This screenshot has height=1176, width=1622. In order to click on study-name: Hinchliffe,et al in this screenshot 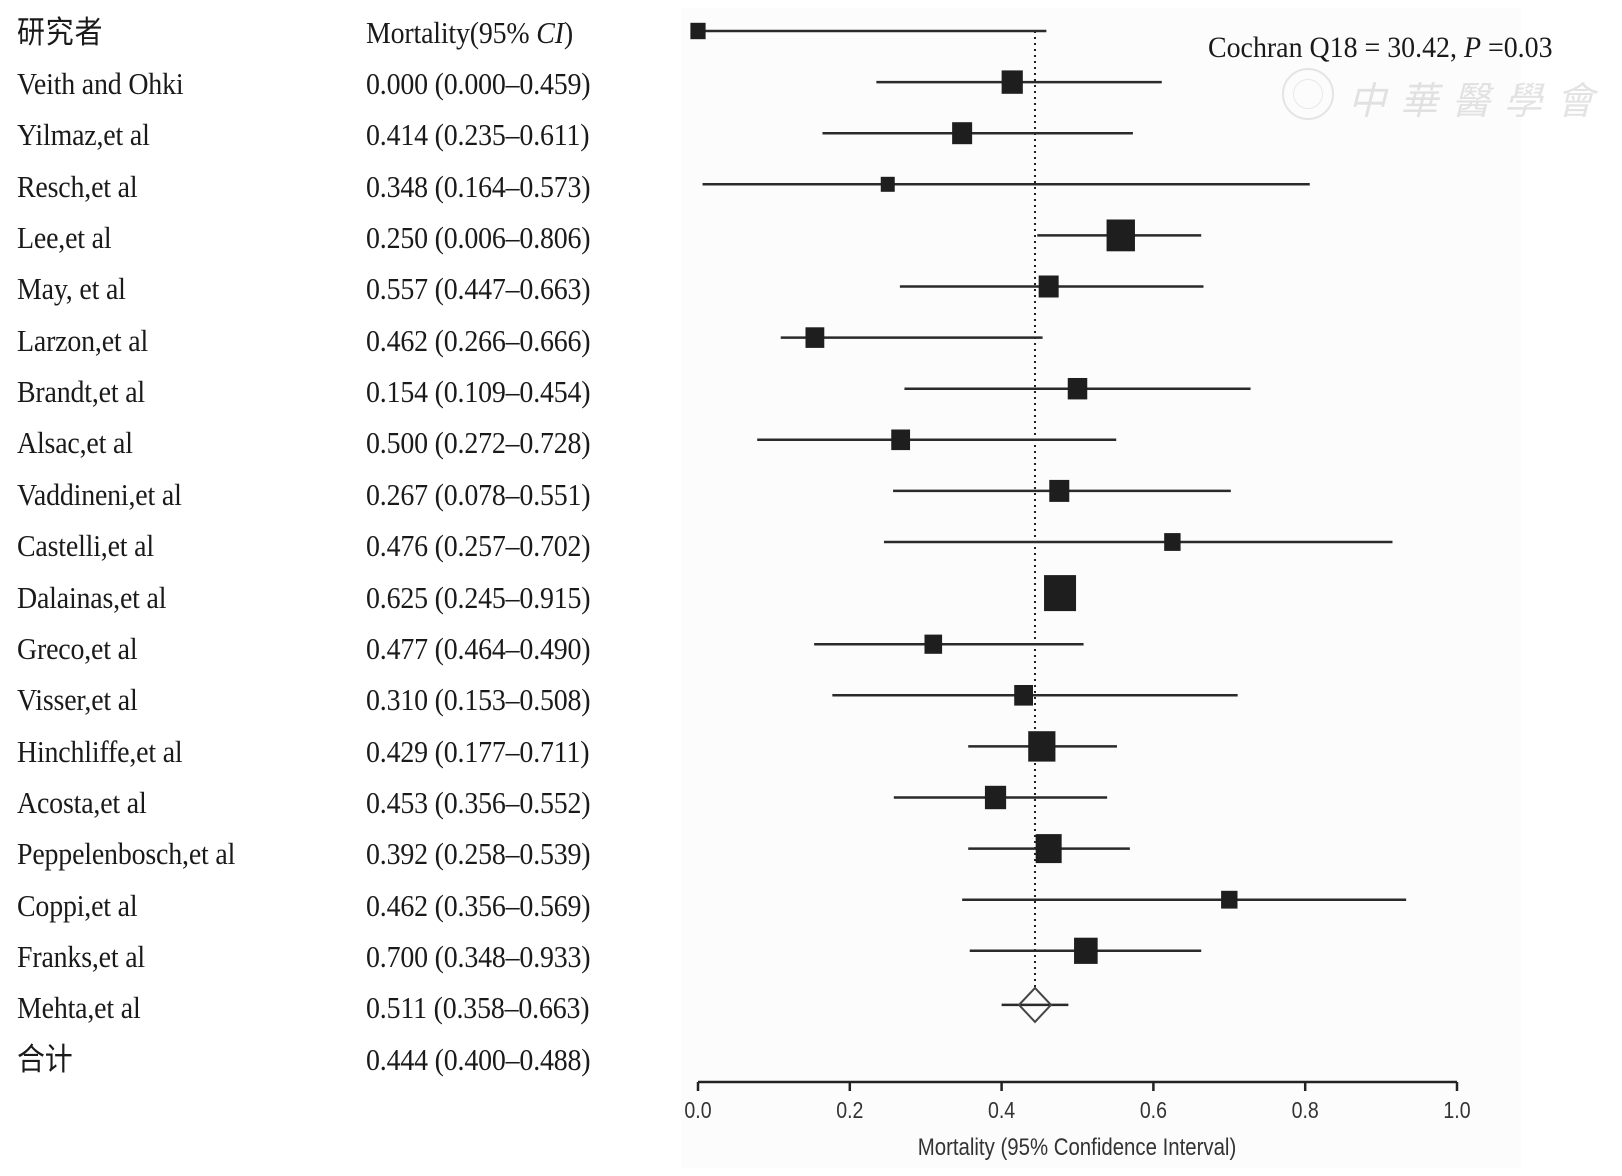, I will do `click(100, 751)`.